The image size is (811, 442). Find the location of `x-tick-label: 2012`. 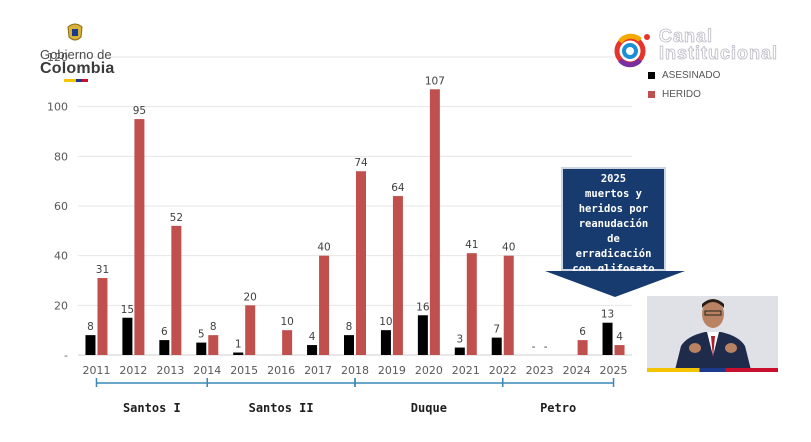

x-tick-label: 2012 is located at coordinates (133, 370).